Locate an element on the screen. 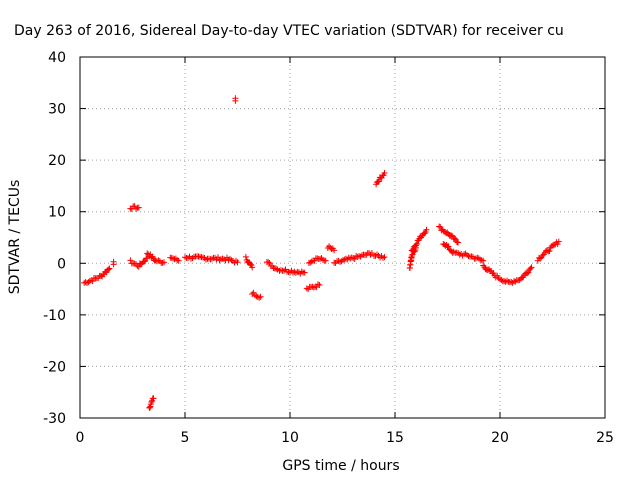 The width and height of the screenshot is (640, 480). x-tick-label: 10 is located at coordinates (290, 438).